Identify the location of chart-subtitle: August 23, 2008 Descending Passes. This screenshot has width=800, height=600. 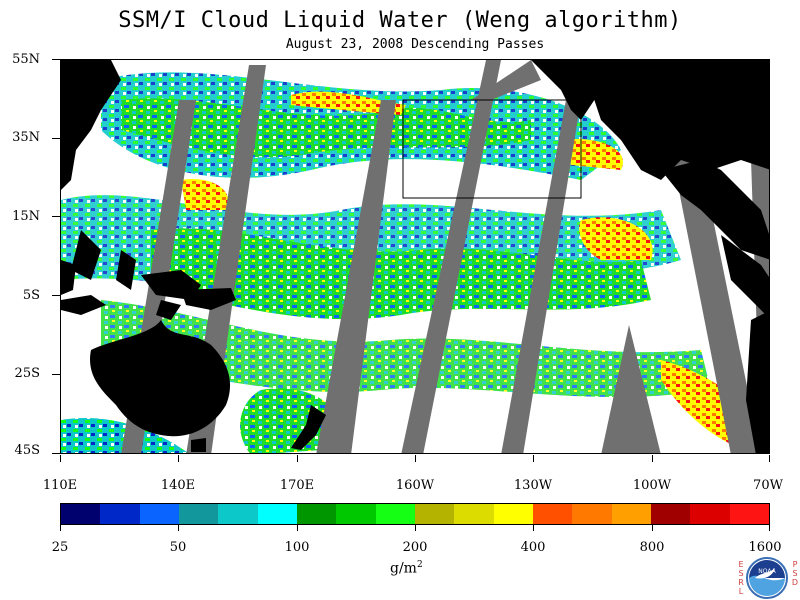
(415, 44).